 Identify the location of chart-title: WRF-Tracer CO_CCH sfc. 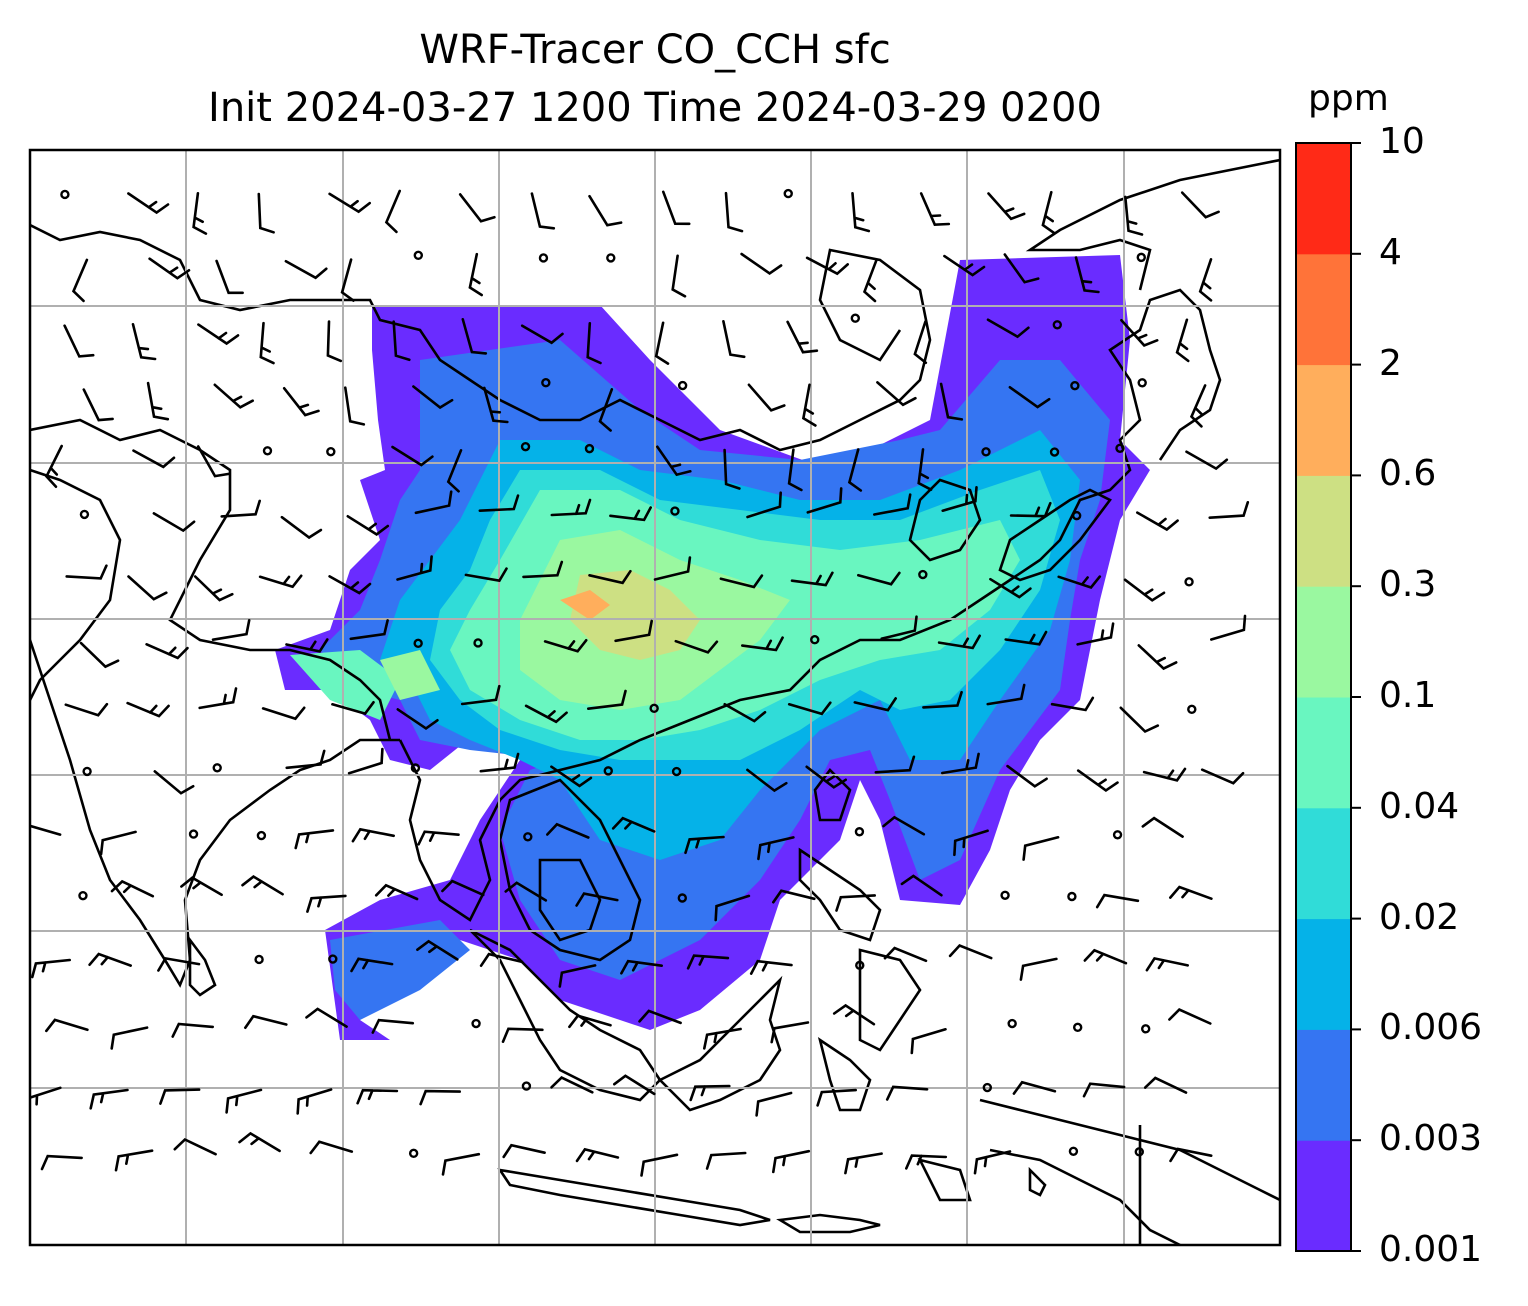
(655, 50).